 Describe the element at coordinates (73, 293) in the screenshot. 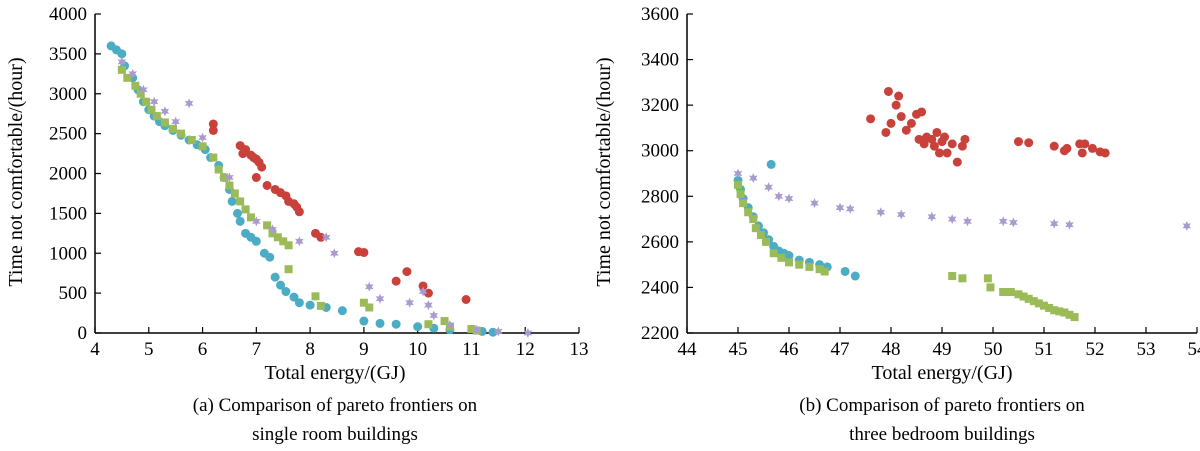

I see `y-tick-label: 500` at that location.